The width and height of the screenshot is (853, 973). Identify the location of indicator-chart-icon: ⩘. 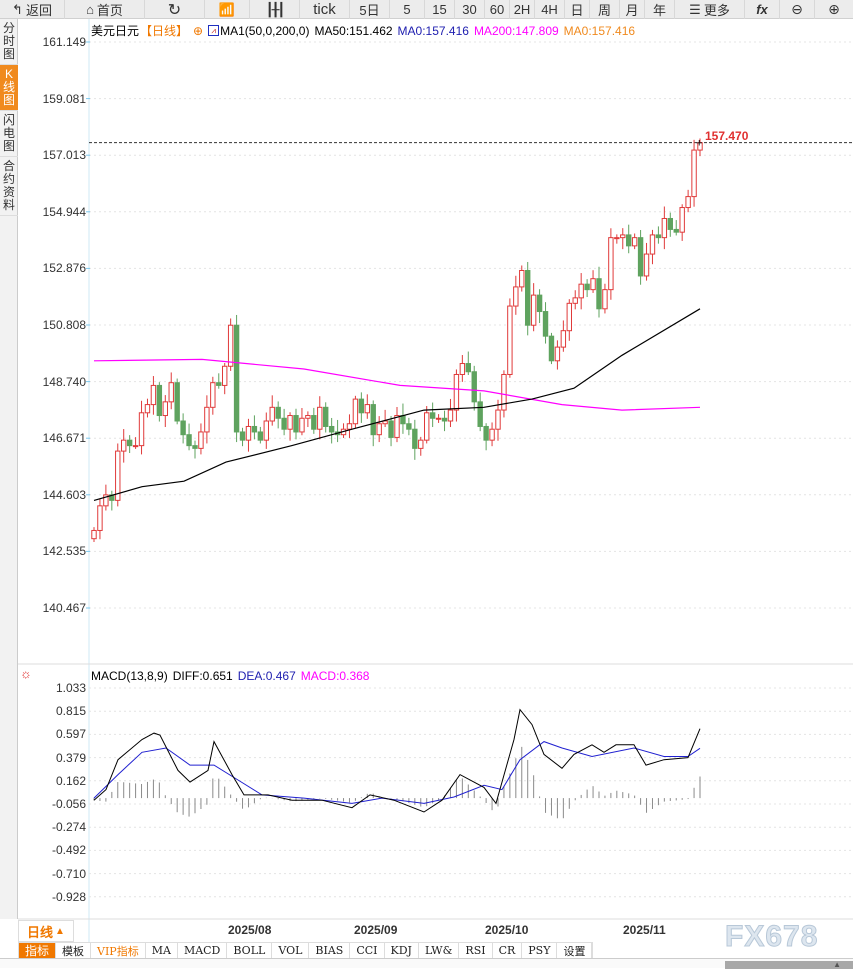
(214, 30).